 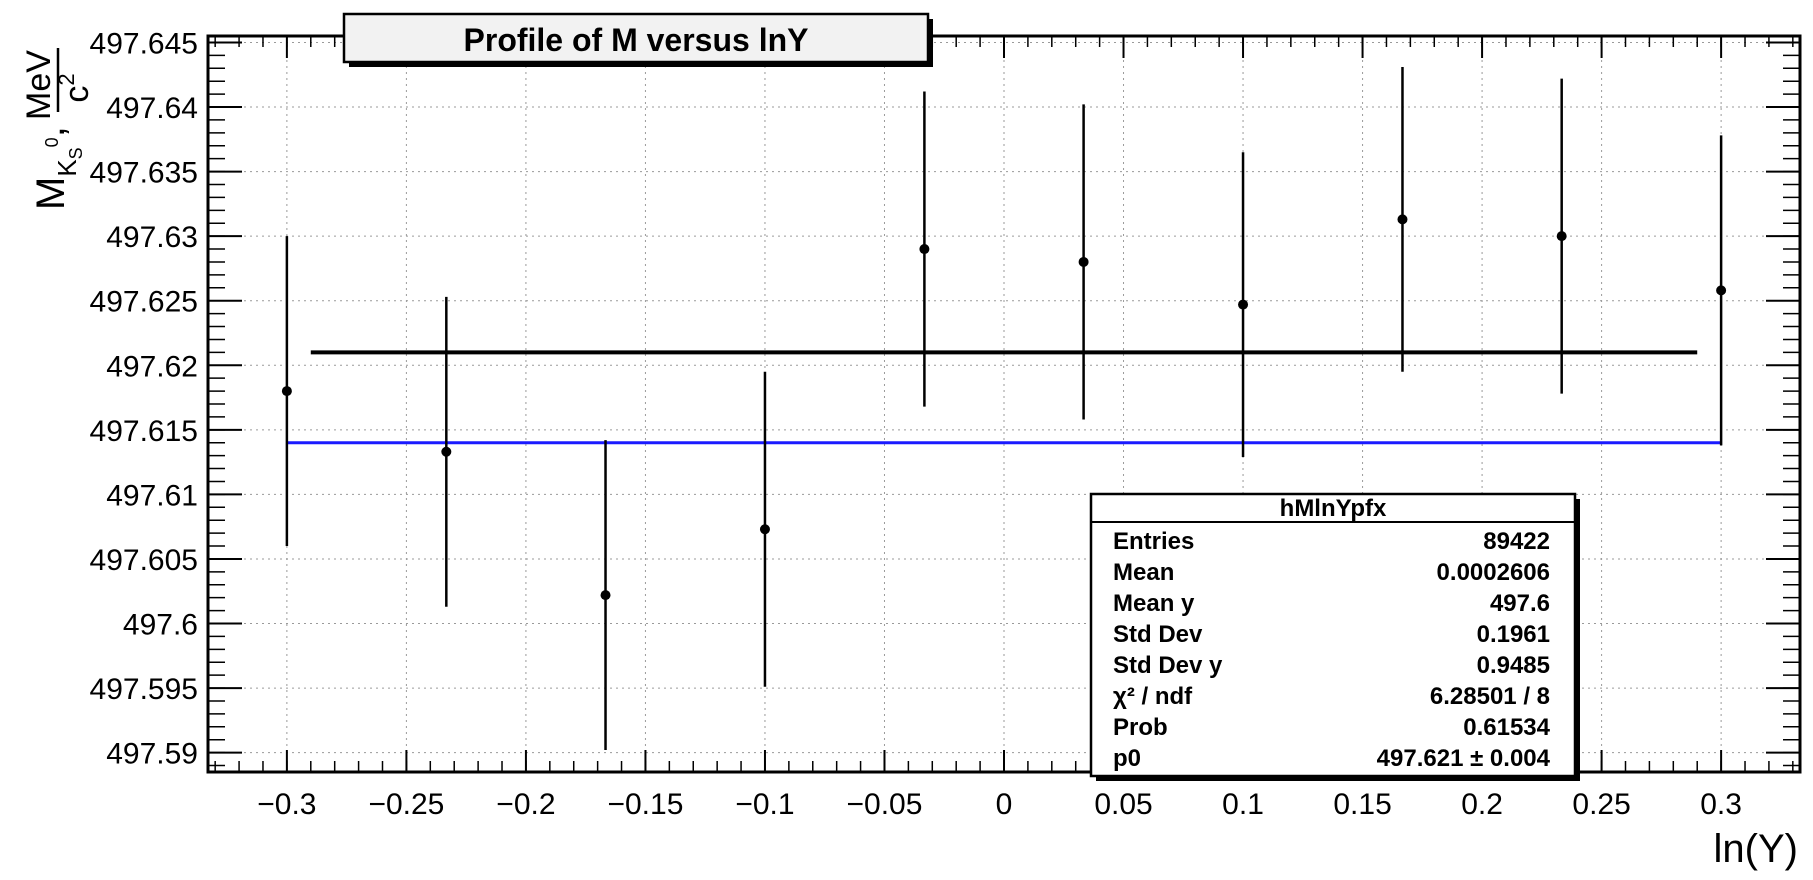 What do you see at coordinates (1513, 665) in the screenshot?
I see `stats-value: 0.9485` at bounding box center [1513, 665].